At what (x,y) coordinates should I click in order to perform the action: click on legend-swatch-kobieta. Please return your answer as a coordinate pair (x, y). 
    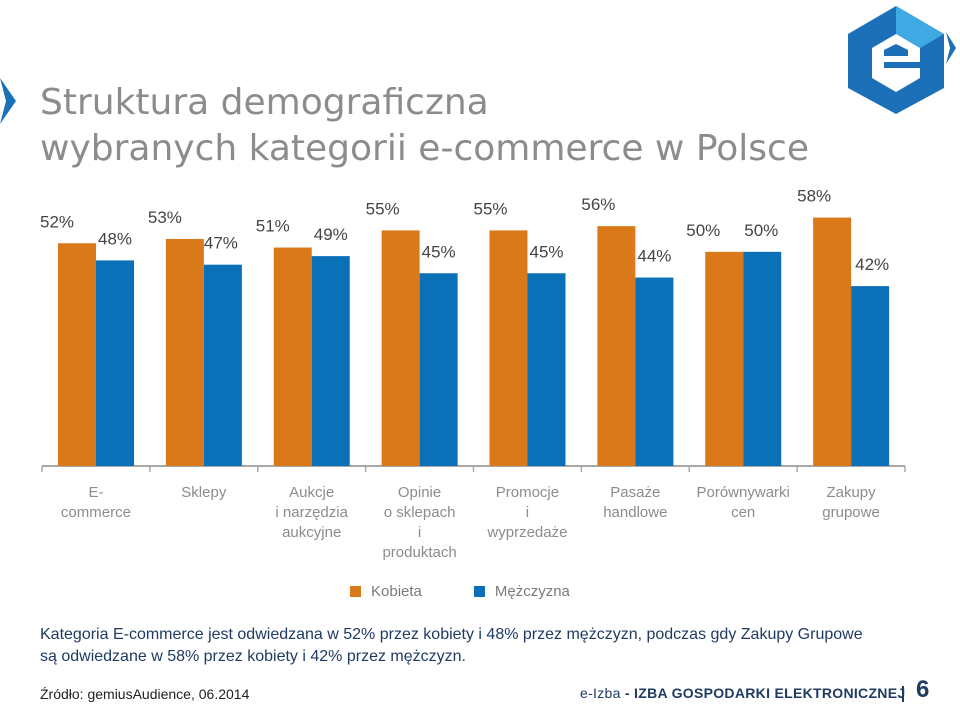
    Looking at the image, I should click on (355, 591).